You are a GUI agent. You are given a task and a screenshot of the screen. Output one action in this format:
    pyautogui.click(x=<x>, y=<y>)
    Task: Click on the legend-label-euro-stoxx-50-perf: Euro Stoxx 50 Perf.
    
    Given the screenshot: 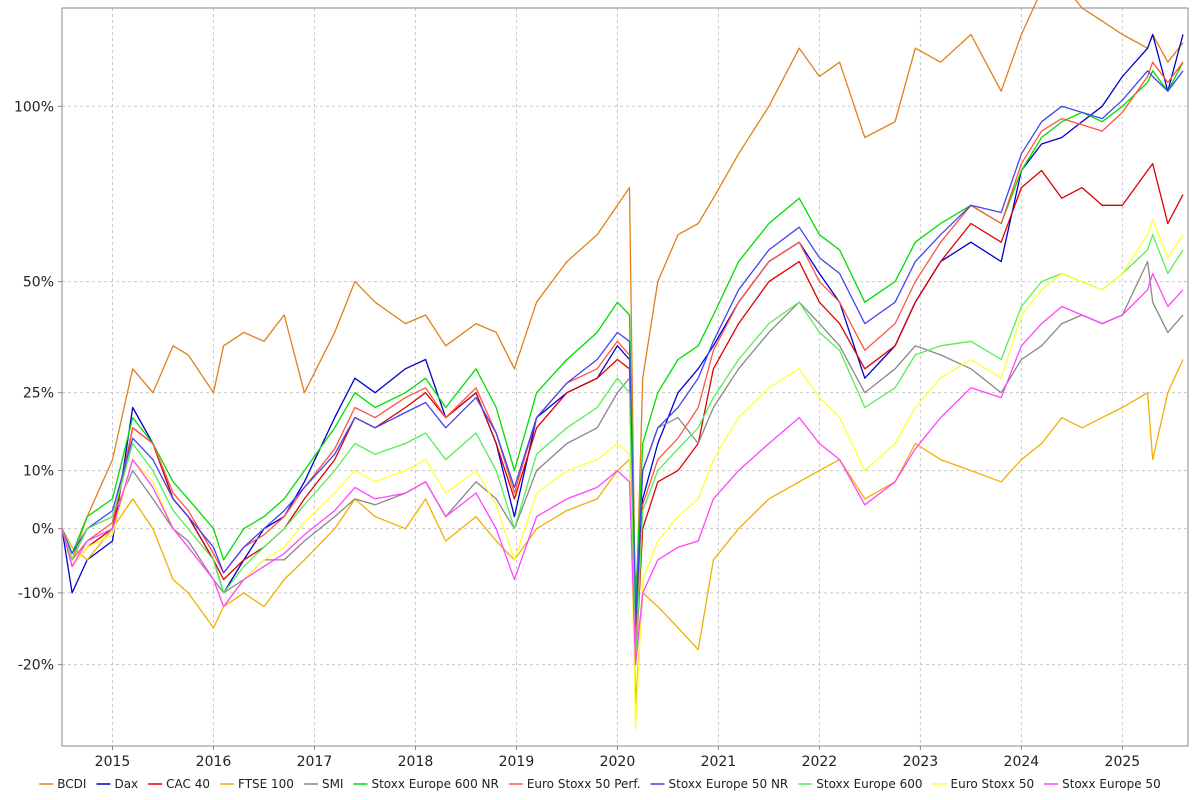 What is the action you would take?
    pyautogui.click(x=584, y=784)
    